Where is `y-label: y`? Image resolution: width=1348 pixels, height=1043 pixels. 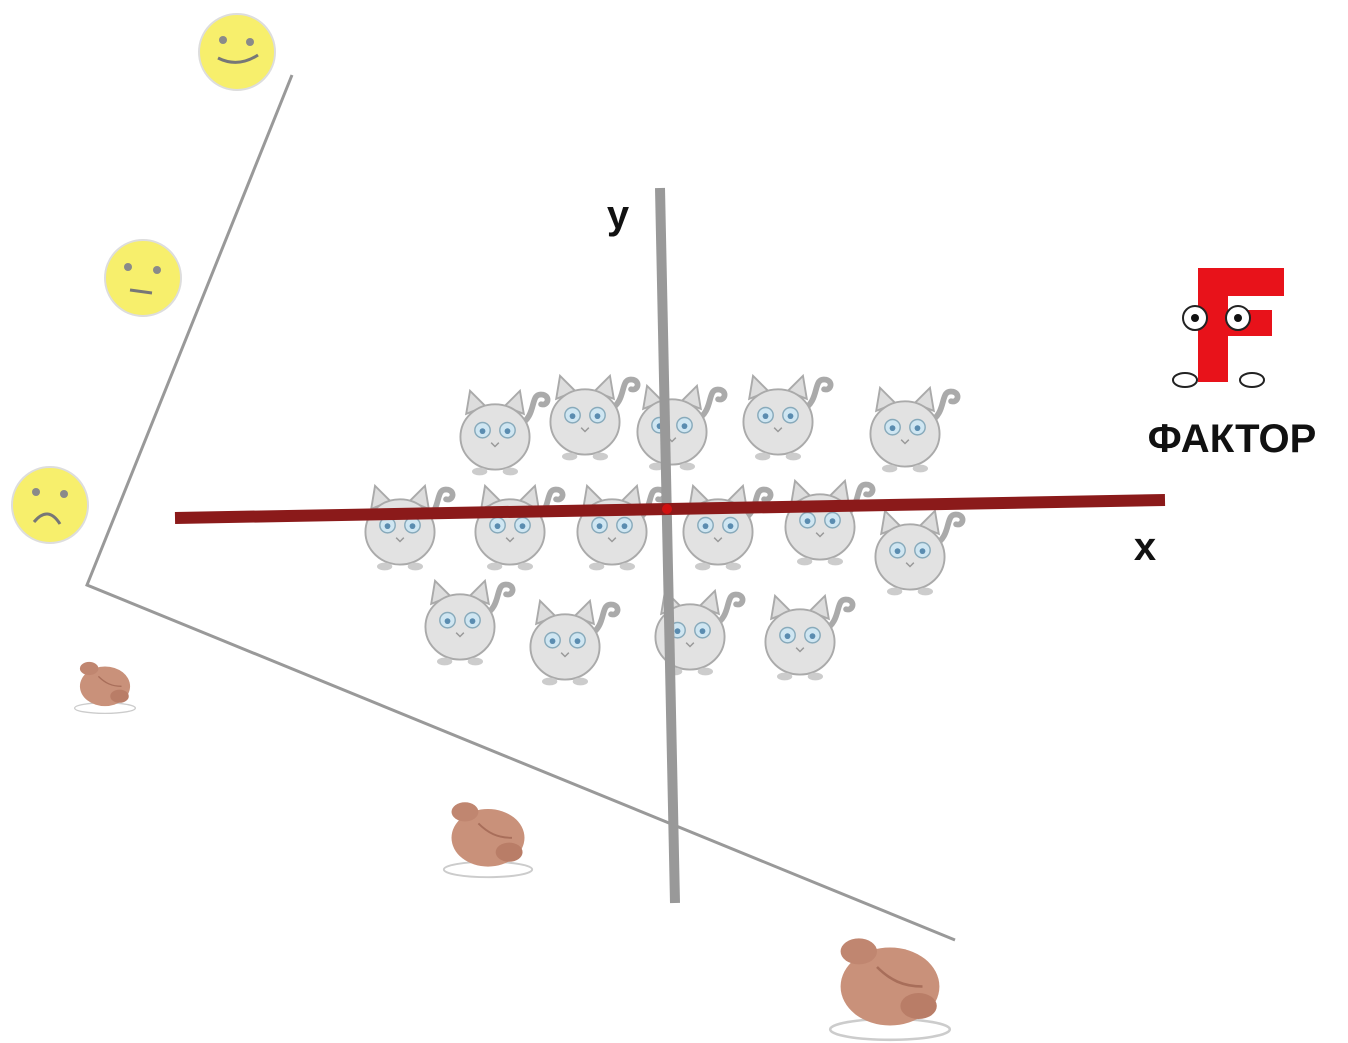 y-label: y is located at coordinates (618, 215).